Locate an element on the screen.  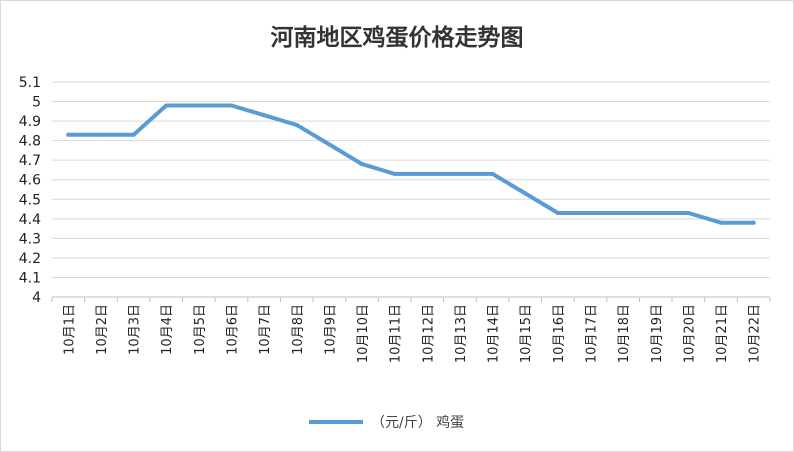
y-tick-label: 4.4 is located at coordinates (30, 220).